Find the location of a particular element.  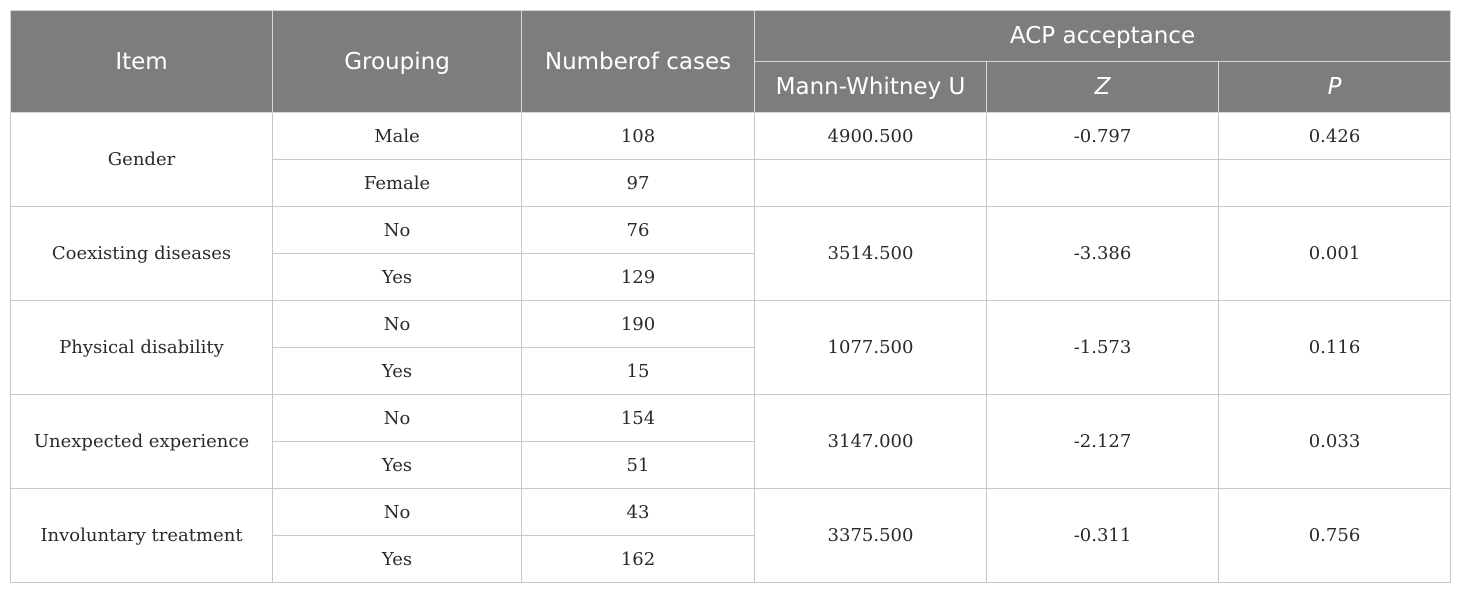

item-label: Physical disability is located at coordinates (141, 347).